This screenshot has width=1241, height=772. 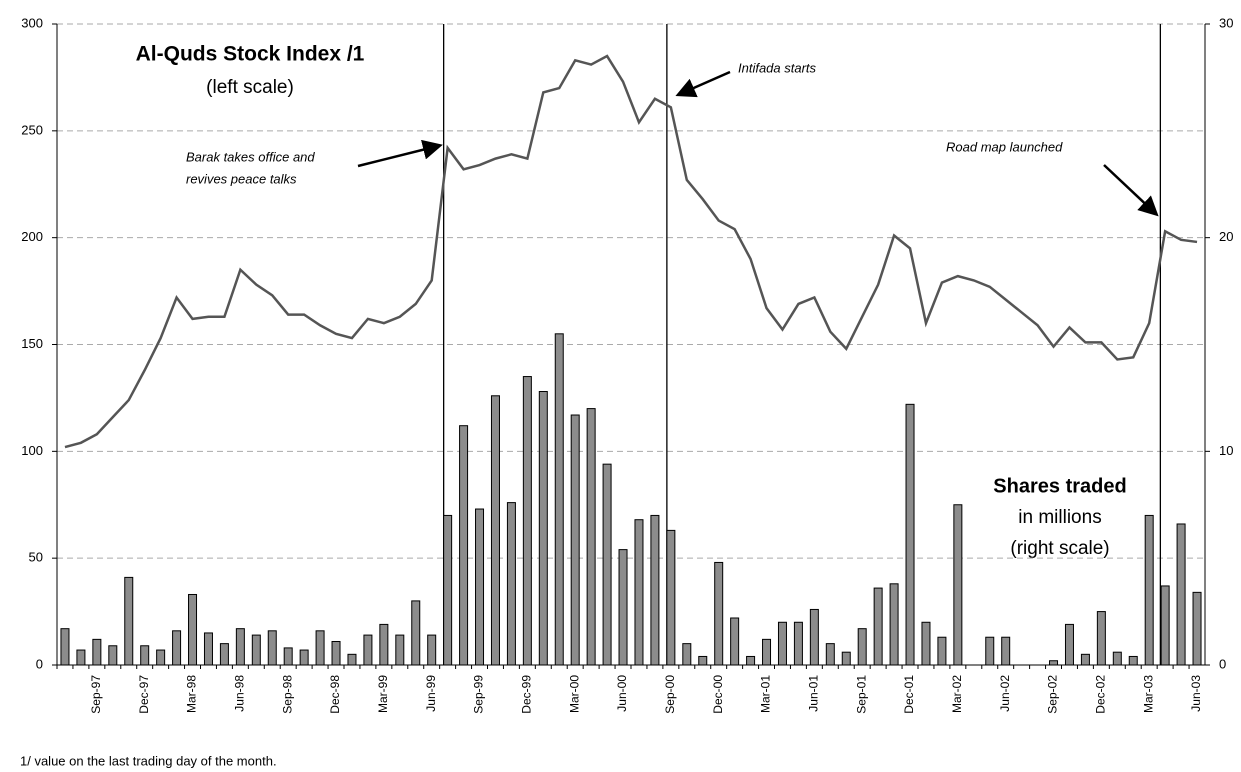 What do you see at coordinates (1005, 693) in the screenshot?
I see `x-tick-label: Jun-02` at bounding box center [1005, 693].